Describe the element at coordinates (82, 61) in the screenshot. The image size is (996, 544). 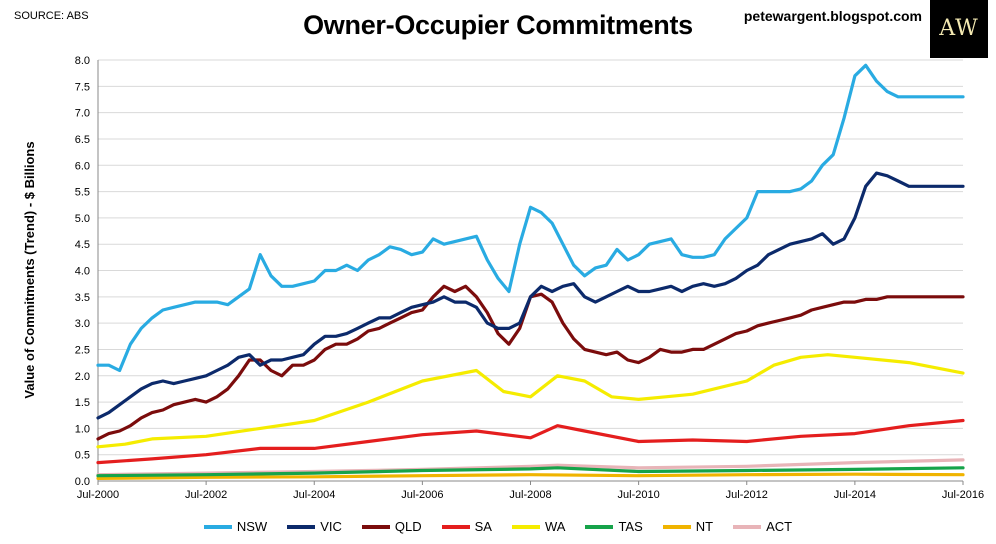
I see `y-tick-label: 8.0` at that location.